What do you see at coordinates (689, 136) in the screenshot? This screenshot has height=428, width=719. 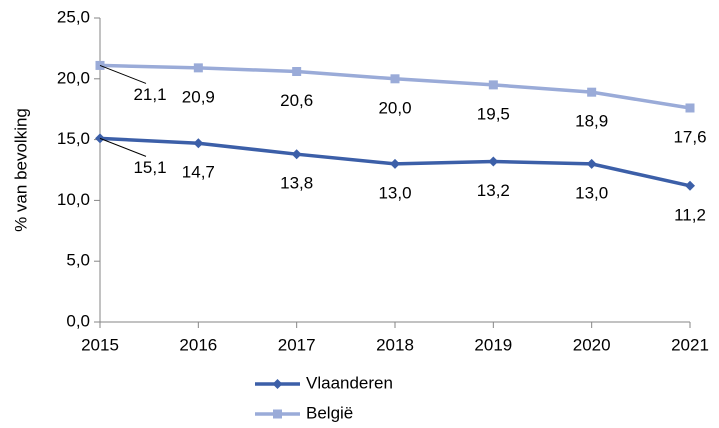 I see `data-label: 17,6` at bounding box center [689, 136].